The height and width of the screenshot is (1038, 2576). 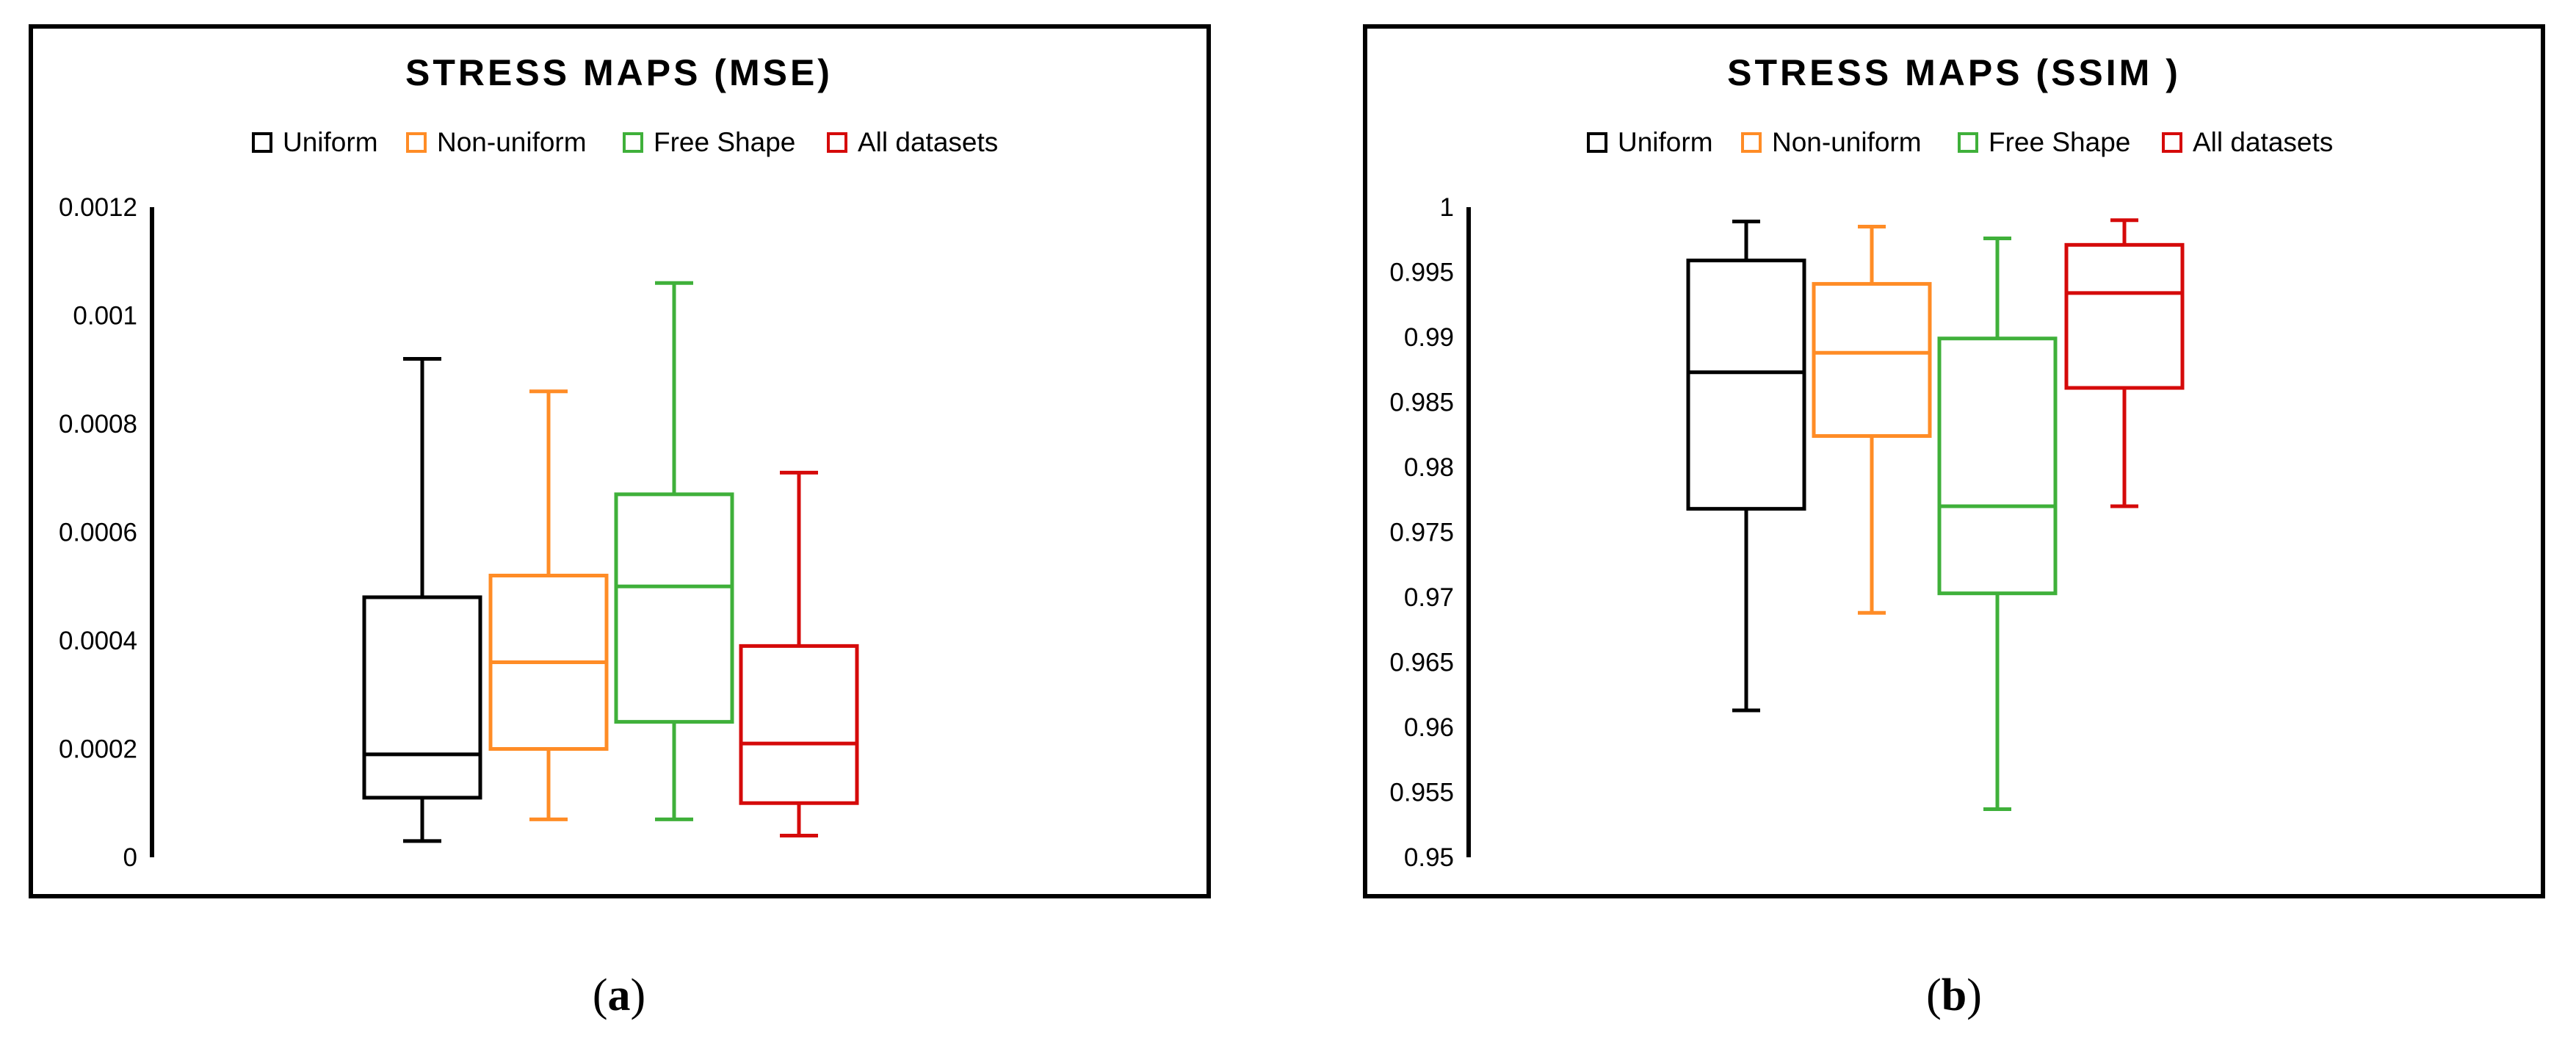 I want to click on caption-letter: b, so click(x=1954, y=995).